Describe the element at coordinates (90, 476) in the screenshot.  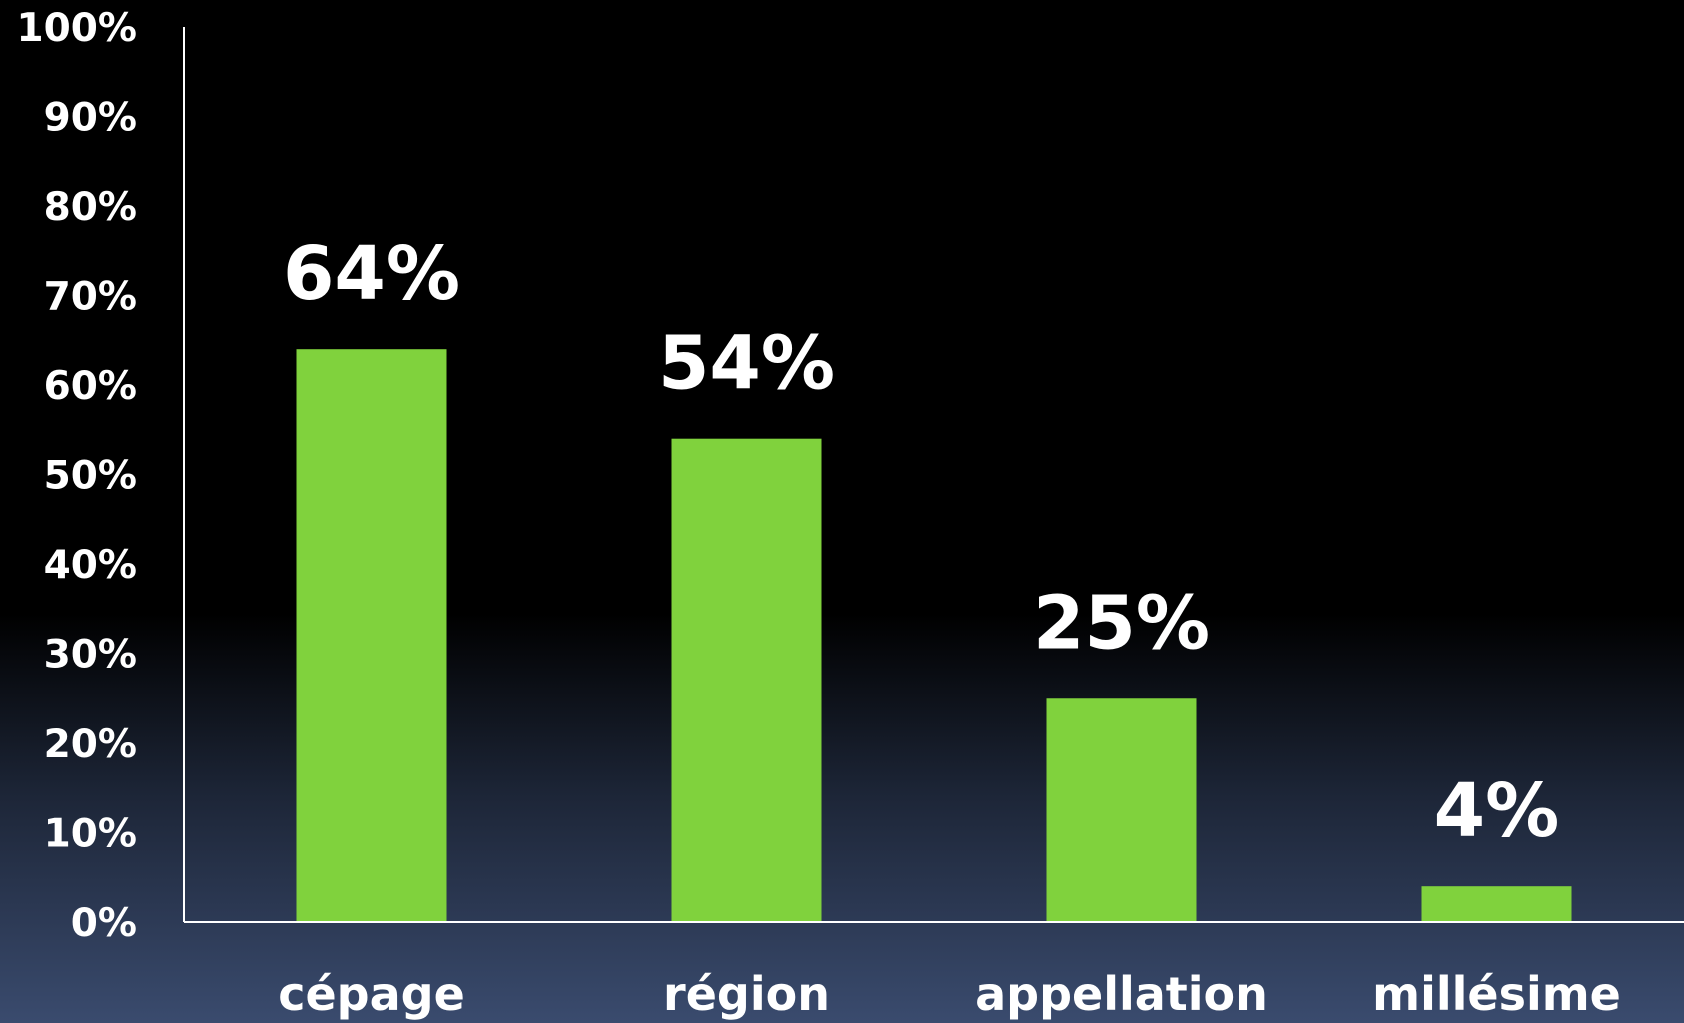
I see `y-tick-label: 50%` at that location.